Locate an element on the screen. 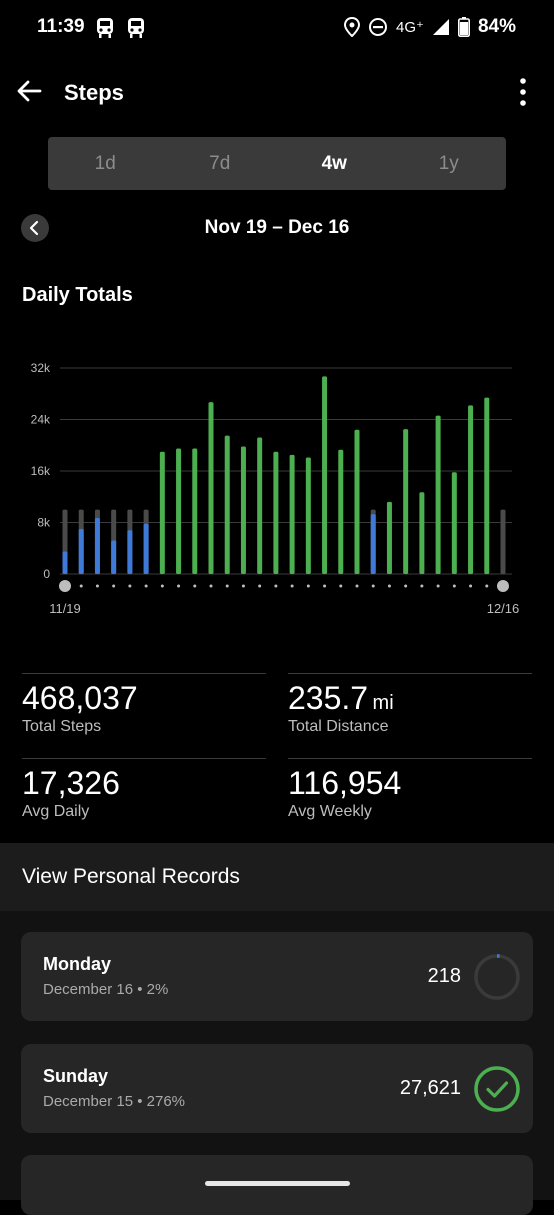 The image size is (554, 1215). arrow-left-icon is located at coordinates (29, 91).